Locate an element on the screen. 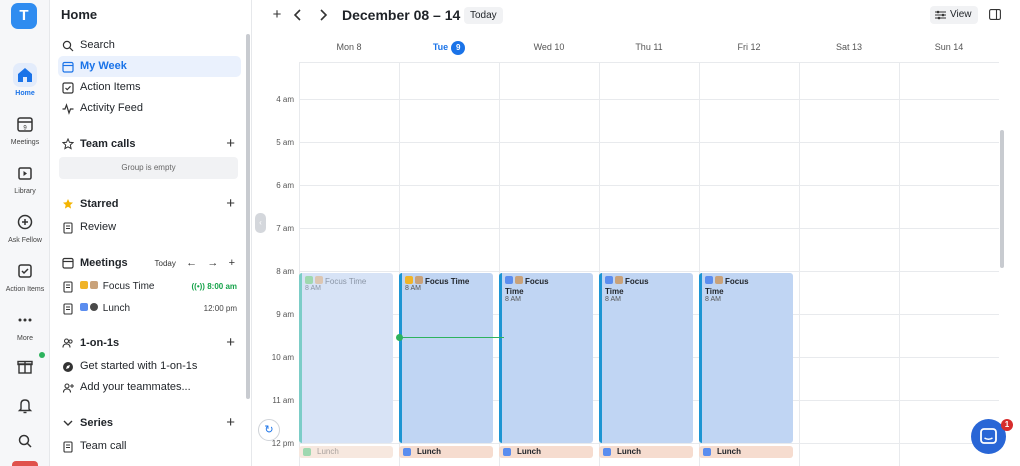 This screenshot has height=466, width=1020. rail-item-action-items: Action Items is located at coordinates (25, 276).